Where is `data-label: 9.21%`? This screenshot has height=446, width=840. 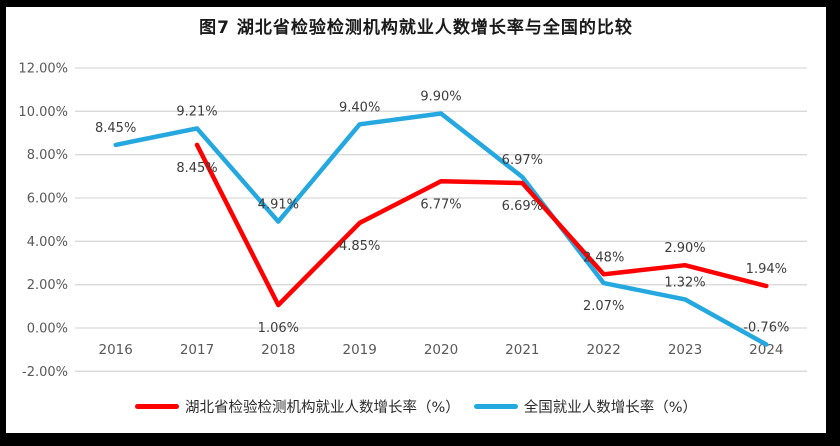 data-label: 9.21% is located at coordinates (196, 111).